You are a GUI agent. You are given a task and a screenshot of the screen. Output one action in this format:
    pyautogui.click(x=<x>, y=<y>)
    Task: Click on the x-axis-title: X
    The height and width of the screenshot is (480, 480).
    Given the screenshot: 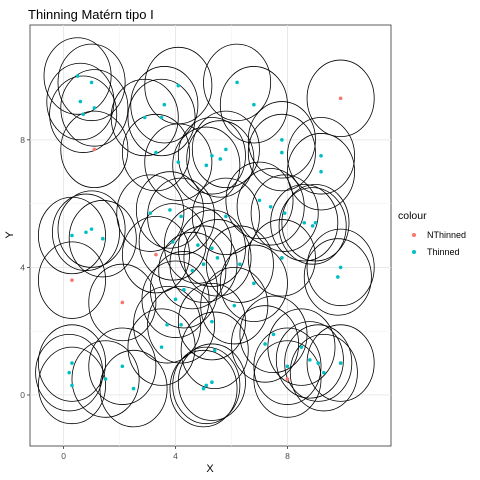 What is the action you would take?
    pyautogui.click(x=210, y=469)
    